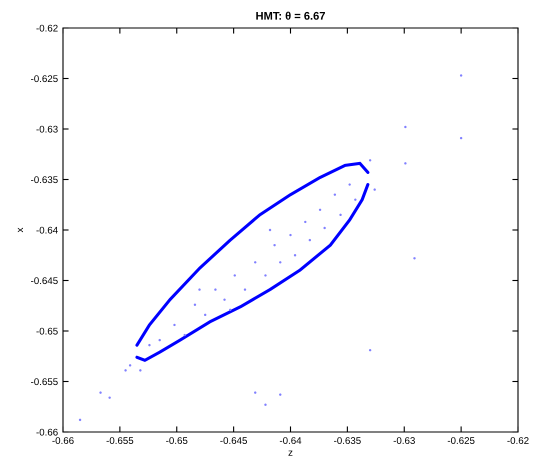 The width and height of the screenshot is (536, 457). What do you see at coordinates (291, 440) in the screenshot?
I see `x-tick-label: -0.64` at bounding box center [291, 440].